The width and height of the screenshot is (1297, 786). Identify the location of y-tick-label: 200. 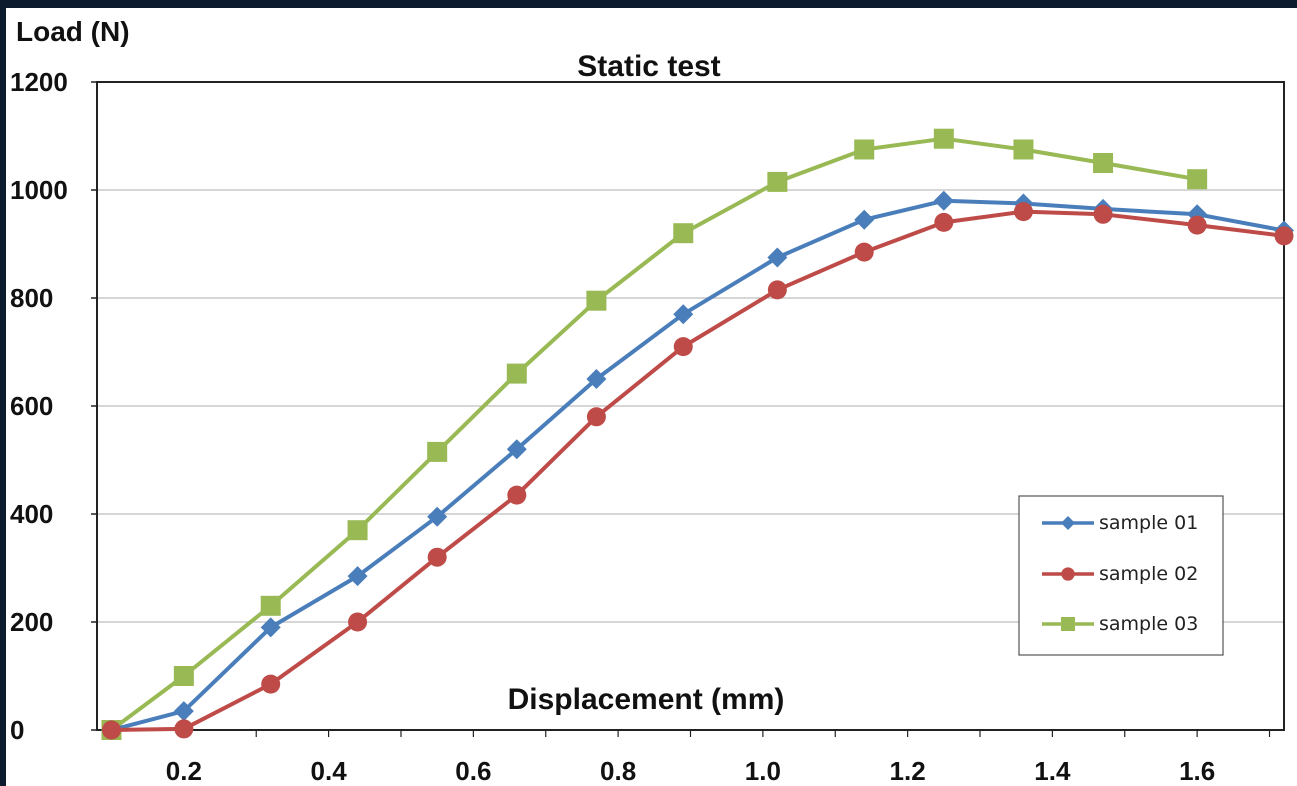
(31, 622).